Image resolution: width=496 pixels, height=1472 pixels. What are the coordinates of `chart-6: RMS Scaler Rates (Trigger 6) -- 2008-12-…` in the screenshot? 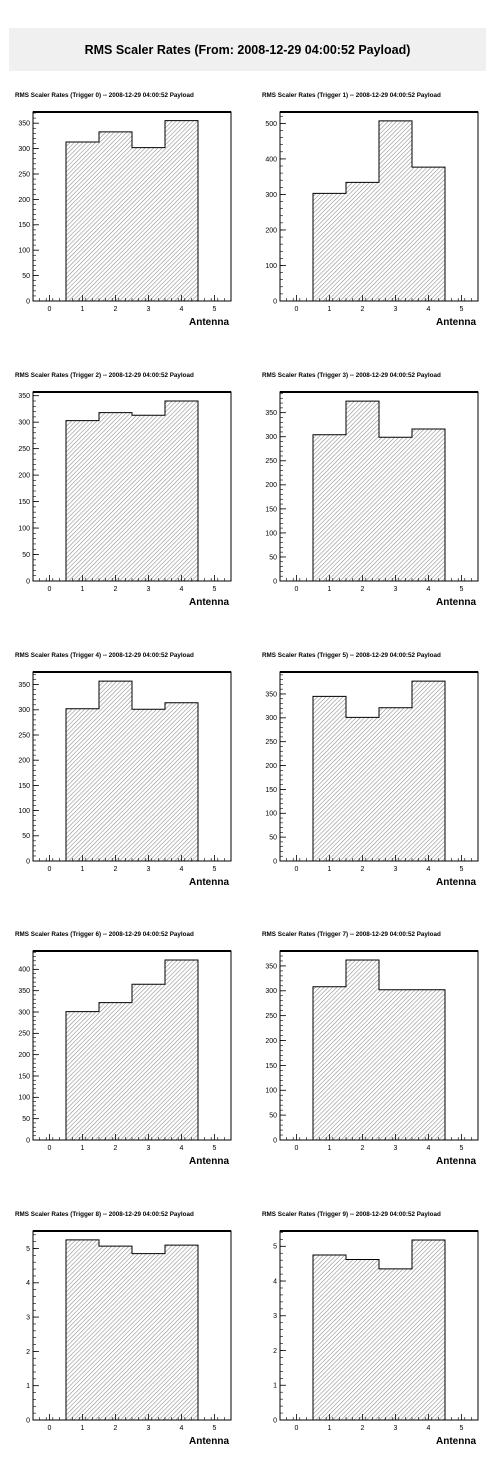 It's located at (123, 1049).